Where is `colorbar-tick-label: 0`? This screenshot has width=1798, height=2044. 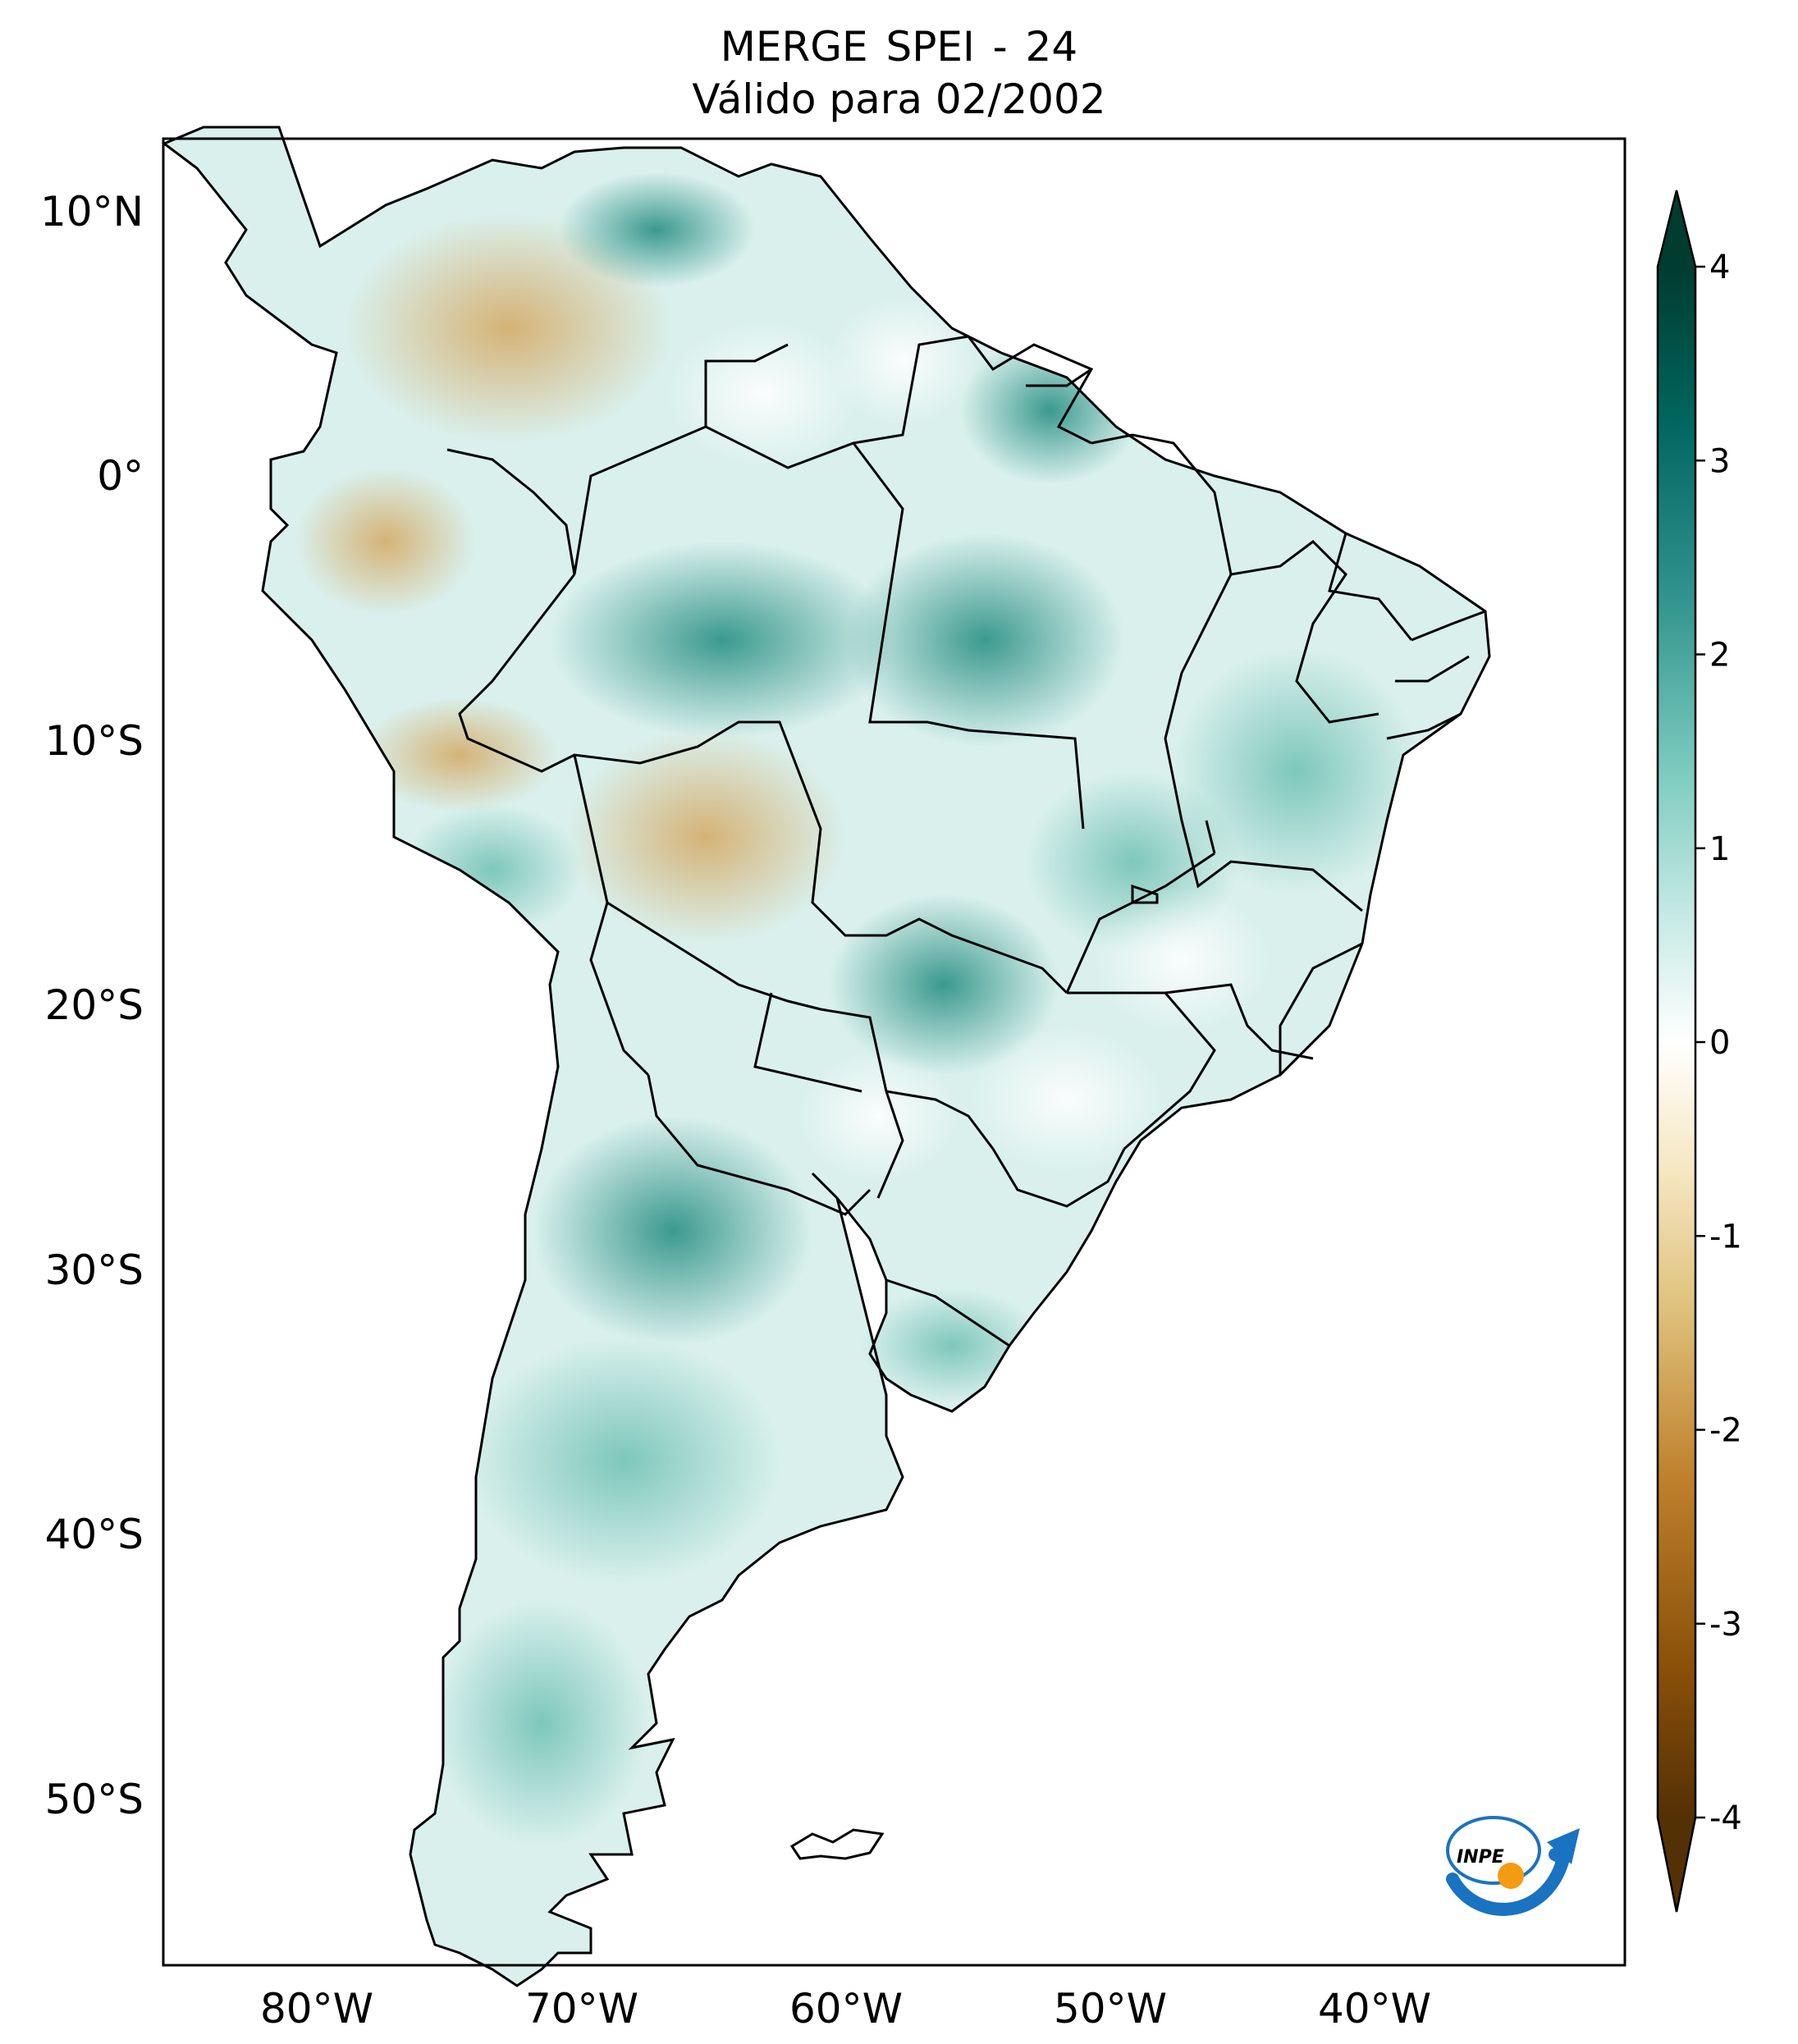 colorbar-tick-label: 0 is located at coordinates (1719, 1043).